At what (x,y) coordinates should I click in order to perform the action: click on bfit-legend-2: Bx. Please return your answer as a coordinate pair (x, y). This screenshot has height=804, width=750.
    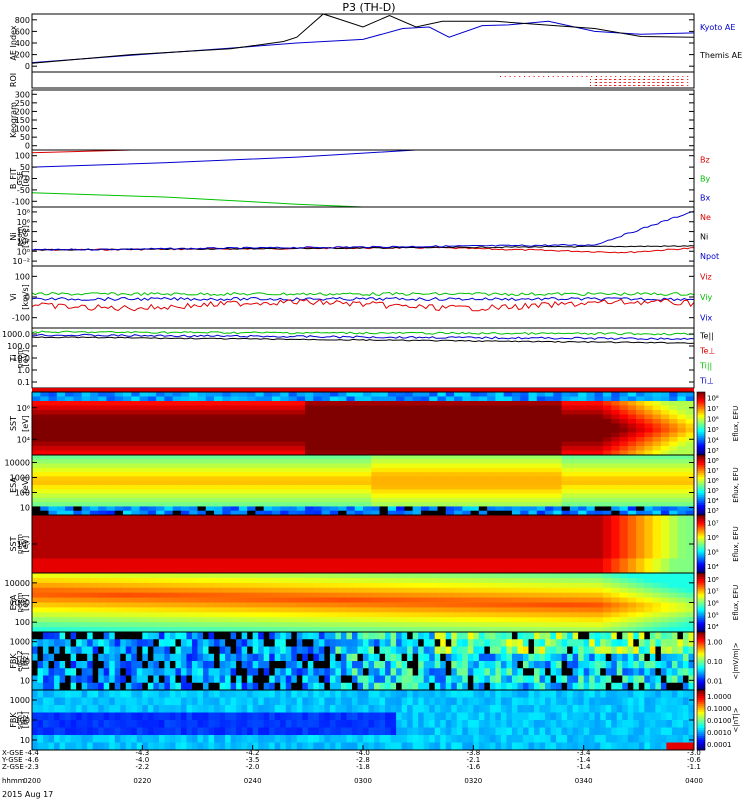
    Looking at the image, I should click on (705, 198).